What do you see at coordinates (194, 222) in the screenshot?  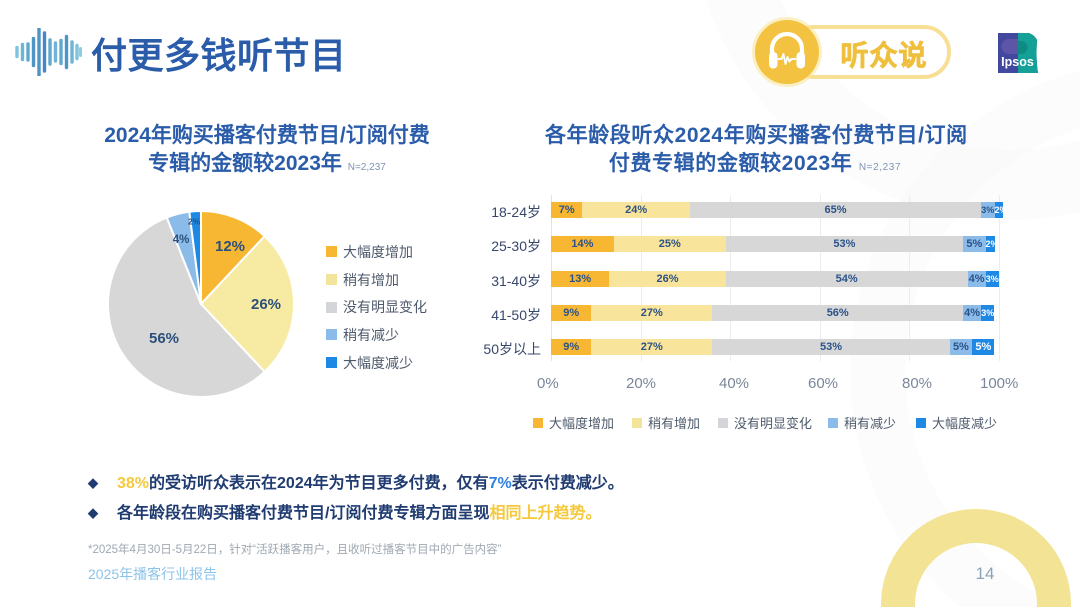 I see `svg-text: 2%` at bounding box center [194, 222].